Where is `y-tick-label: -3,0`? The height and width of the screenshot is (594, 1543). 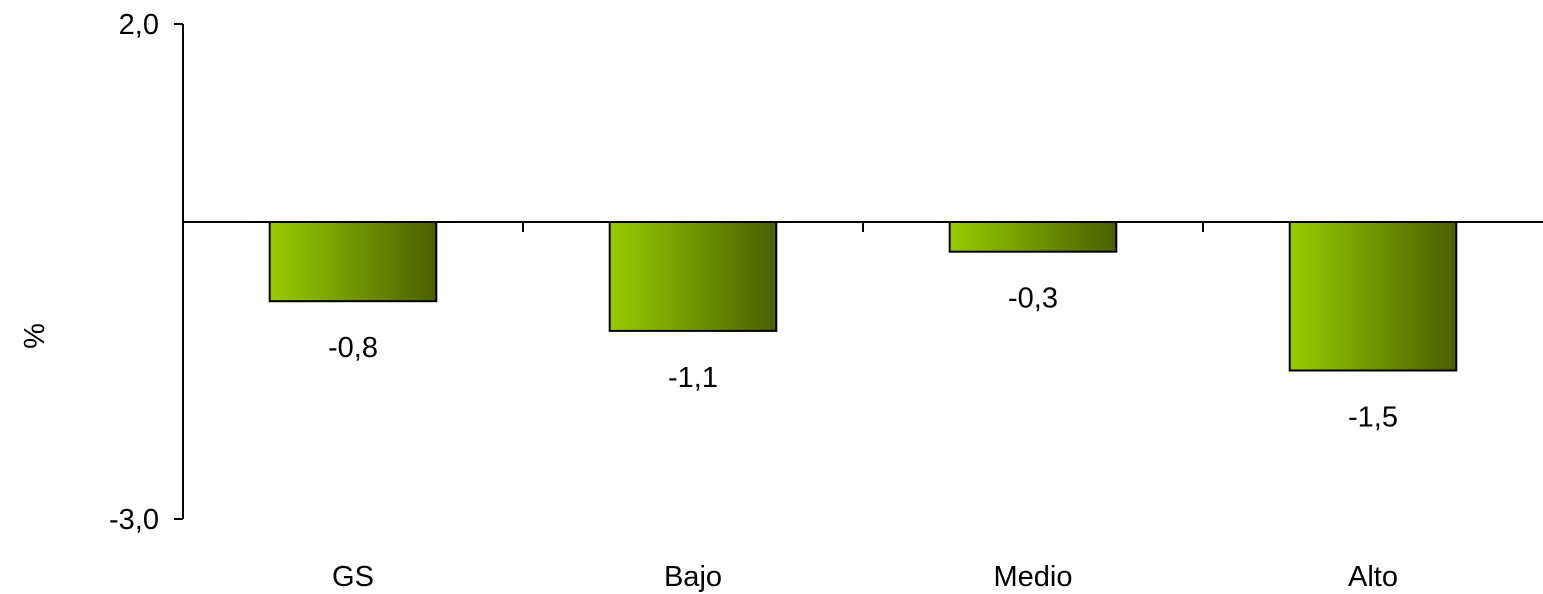 y-tick-label: -3,0 is located at coordinates (134, 520).